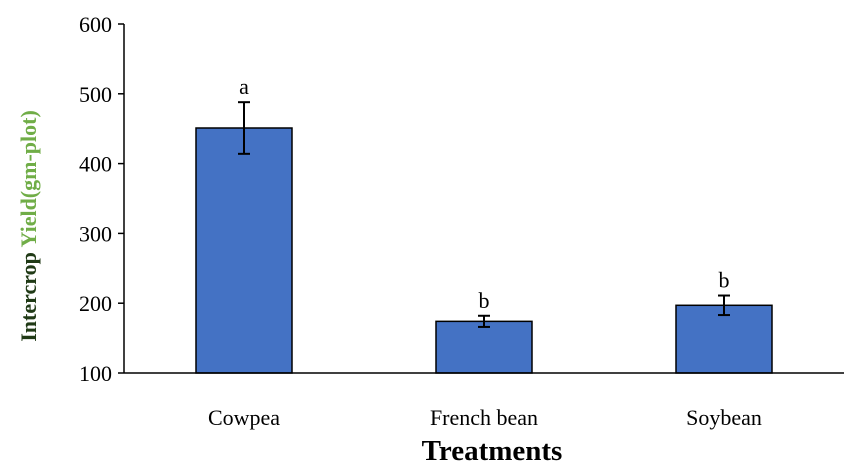 The width and height of the screenshot is (850, 464). I want to click on x-axis-title: Treatments, so click(492, 449).